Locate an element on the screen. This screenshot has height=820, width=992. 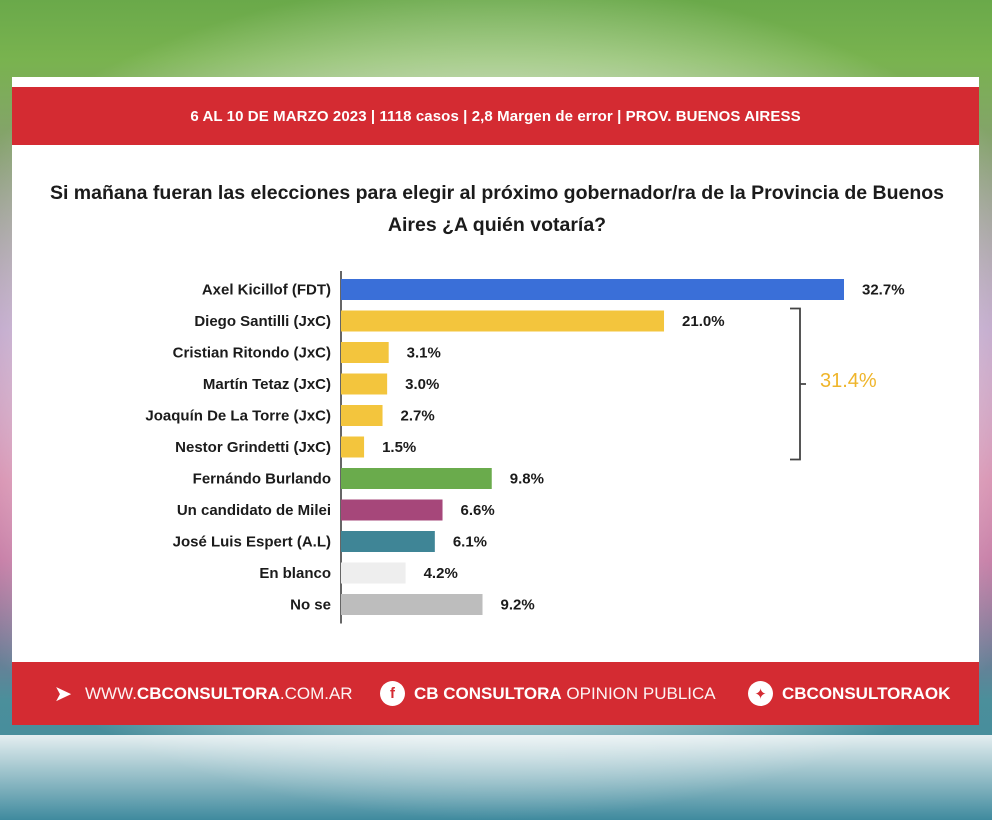
bar-jose-luis-espert-a-l is located at coordinates (388, 541).